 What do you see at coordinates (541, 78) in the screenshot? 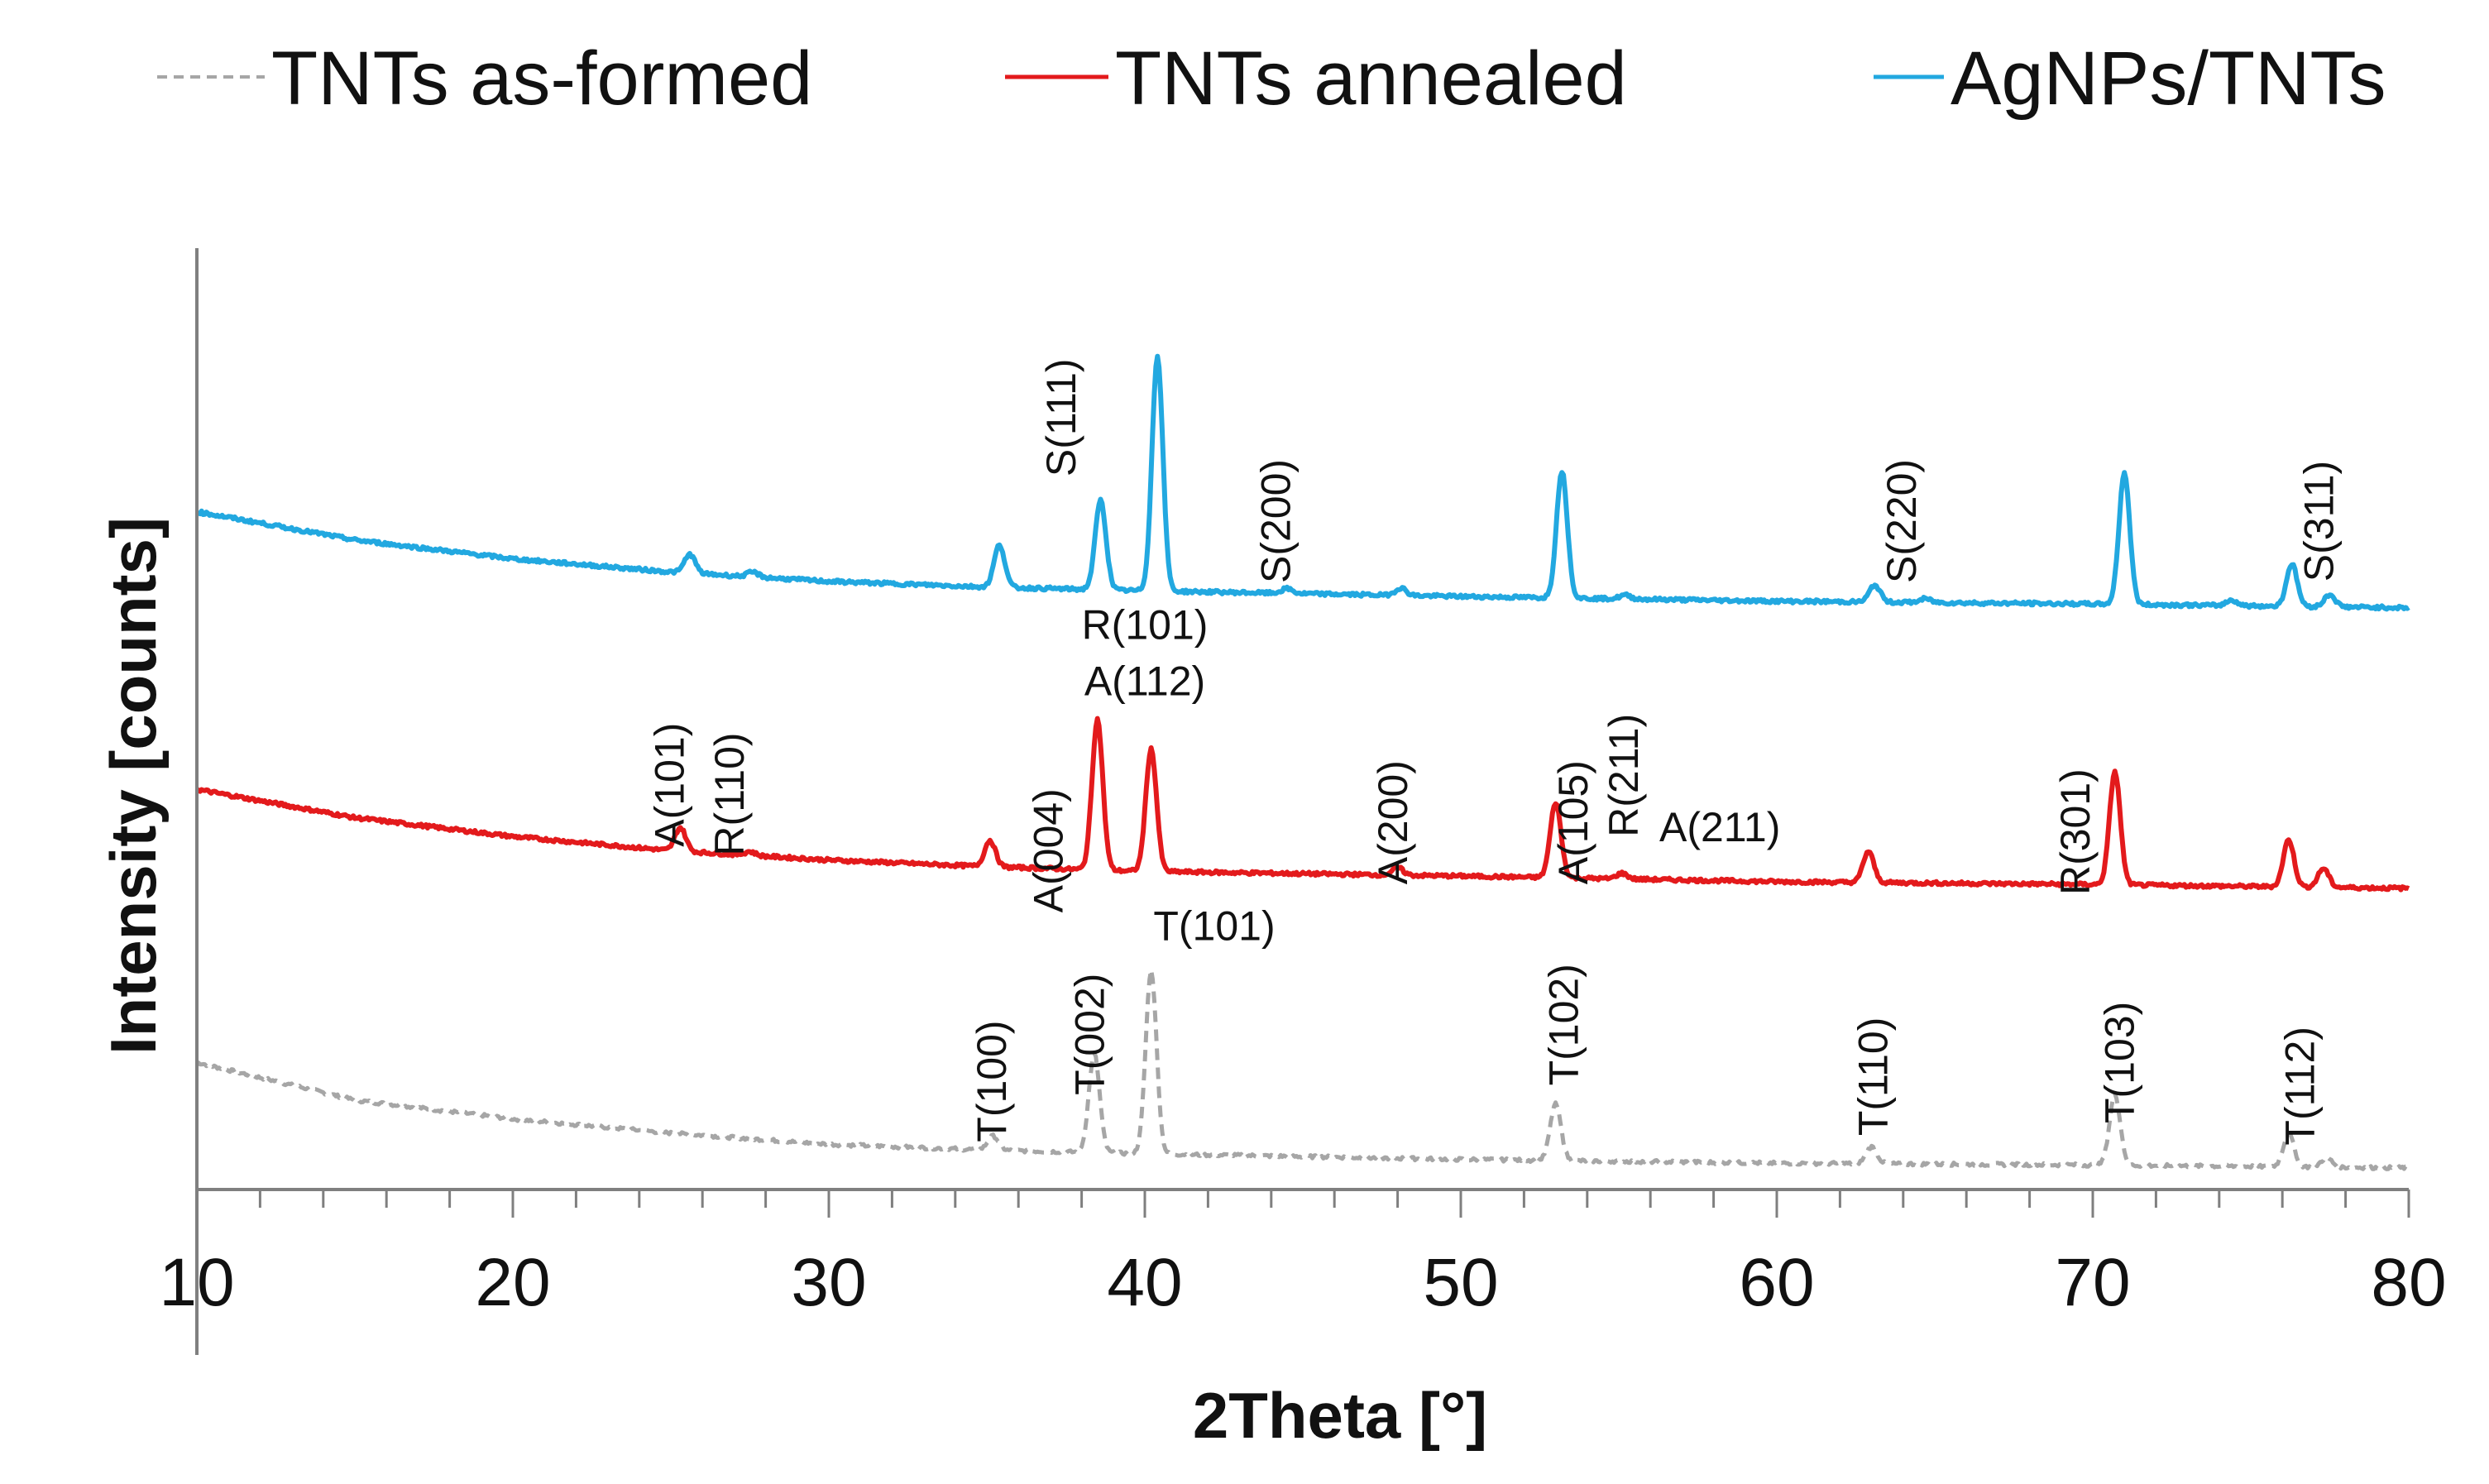
I see `legend-label-tnts-as-formed: TNTs as-formed` at bounding box center [541, 78].